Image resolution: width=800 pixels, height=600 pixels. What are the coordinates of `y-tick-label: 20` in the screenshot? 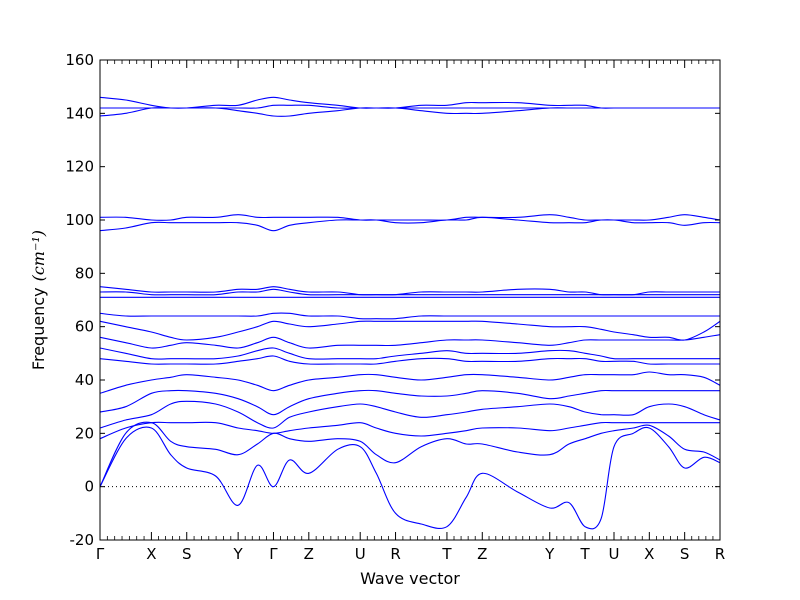 It's located at (84, 433).